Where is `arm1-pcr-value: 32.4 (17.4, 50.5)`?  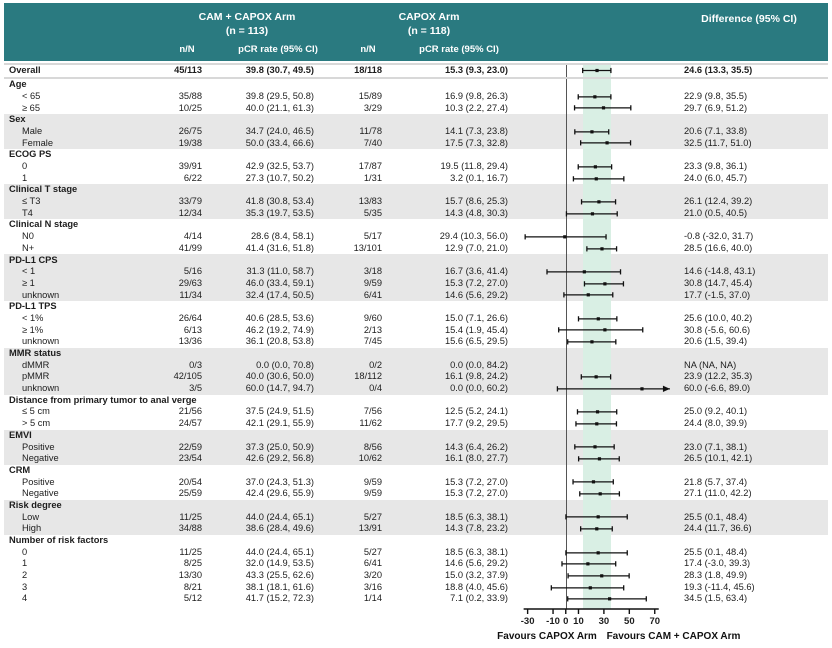 arm1-pcr-value: 32.4 (17.4, 50.5) is located at coordinates (279, 294).